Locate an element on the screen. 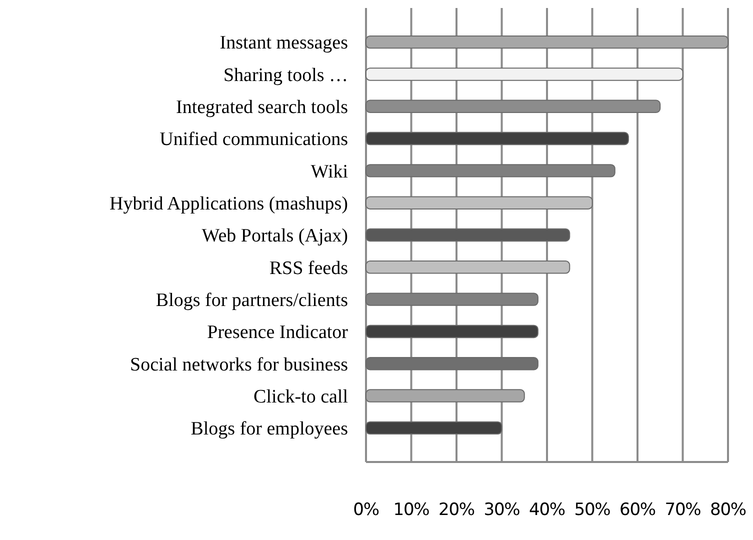 This screenshot has height=540, width=753. y-tick-label: Instant messages is located at coordinates (284, 43).